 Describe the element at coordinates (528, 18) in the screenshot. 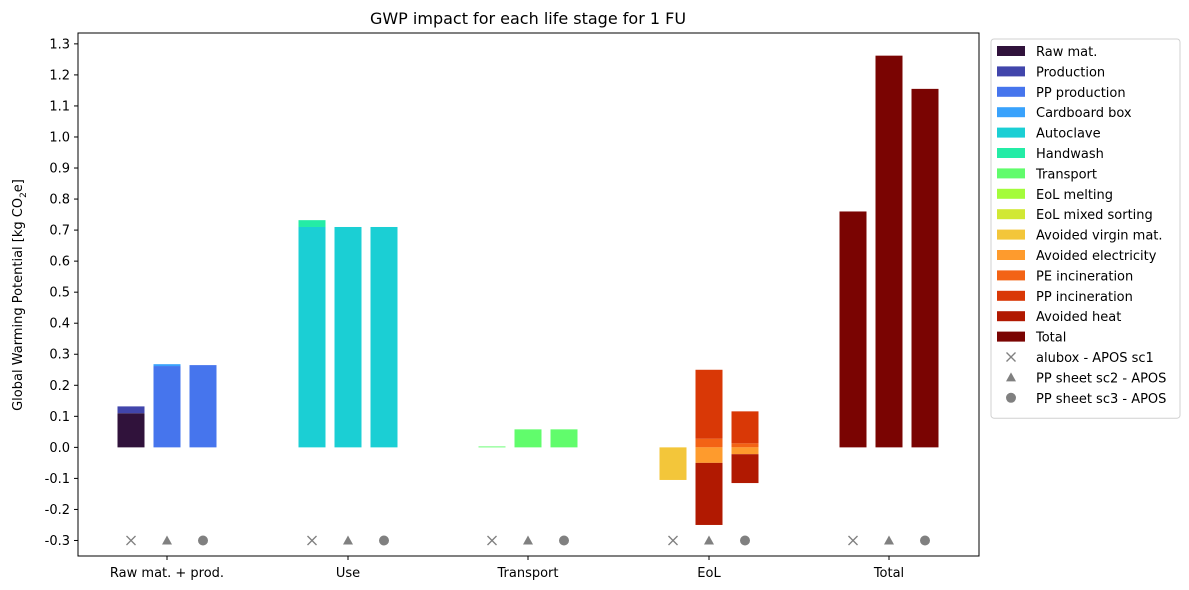

I see `chart-title: GWP impact for each life stage for 1 FU` at that location.